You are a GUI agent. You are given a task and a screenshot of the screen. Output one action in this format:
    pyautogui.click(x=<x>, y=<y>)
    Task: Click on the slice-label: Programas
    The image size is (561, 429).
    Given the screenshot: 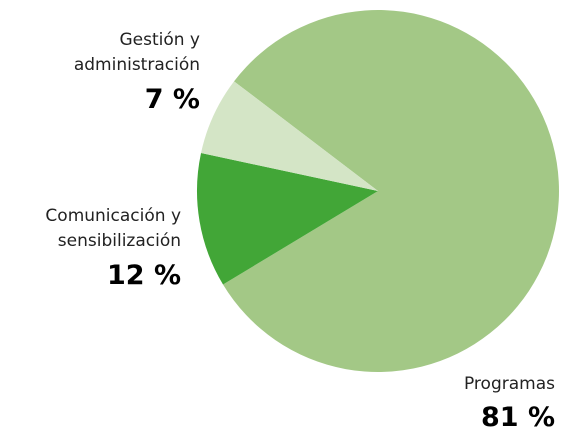 What is the action you would take?
    pyautogui.click(x=509, y=384)
    